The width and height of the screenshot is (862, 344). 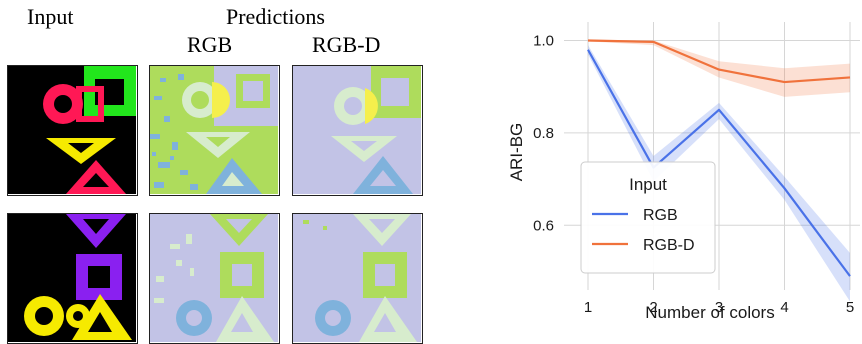 What do you see at coordinates (850, 307) in the screenshot?
I see `x-tick-label: 5` at bounding box center [850, 307].